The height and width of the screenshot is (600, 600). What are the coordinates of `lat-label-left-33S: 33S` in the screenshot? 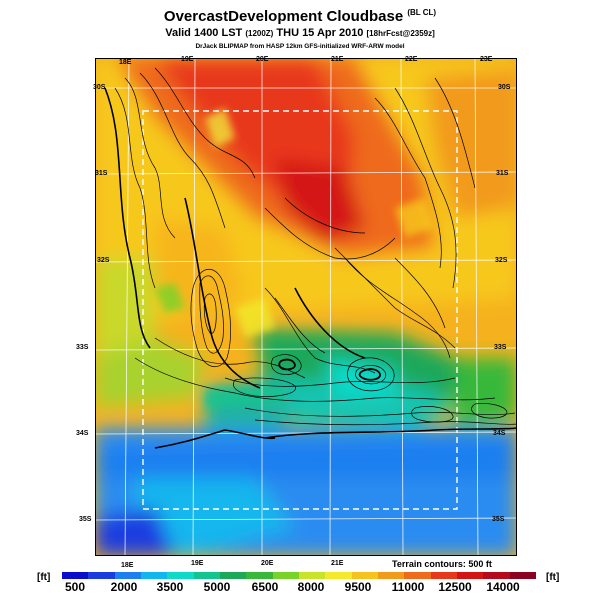 It's located at (82, 347).